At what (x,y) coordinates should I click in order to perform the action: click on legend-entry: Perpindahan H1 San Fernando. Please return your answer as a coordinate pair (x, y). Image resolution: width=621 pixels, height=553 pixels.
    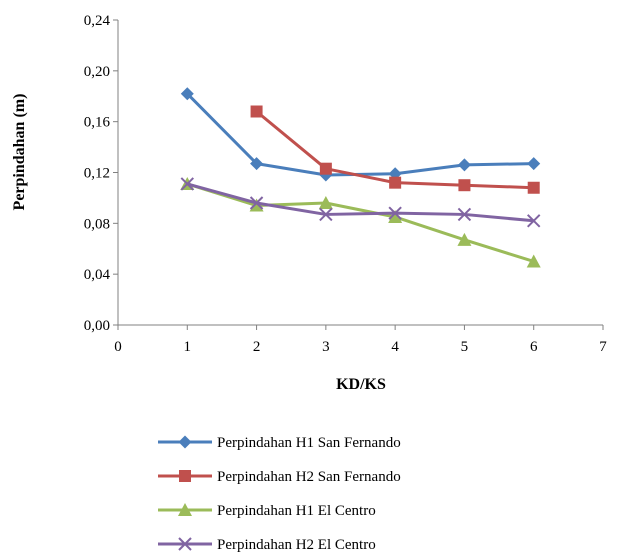
    Looking at the image, I should click on (279, 443).